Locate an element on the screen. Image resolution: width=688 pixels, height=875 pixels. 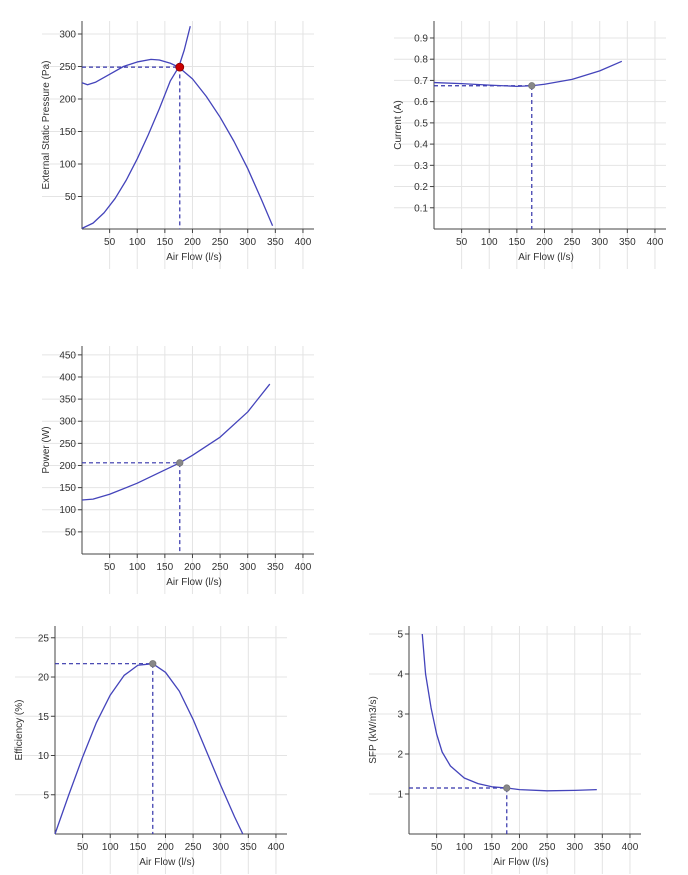
y-tick-label: 0.4 is located at coordinates (421, 145).